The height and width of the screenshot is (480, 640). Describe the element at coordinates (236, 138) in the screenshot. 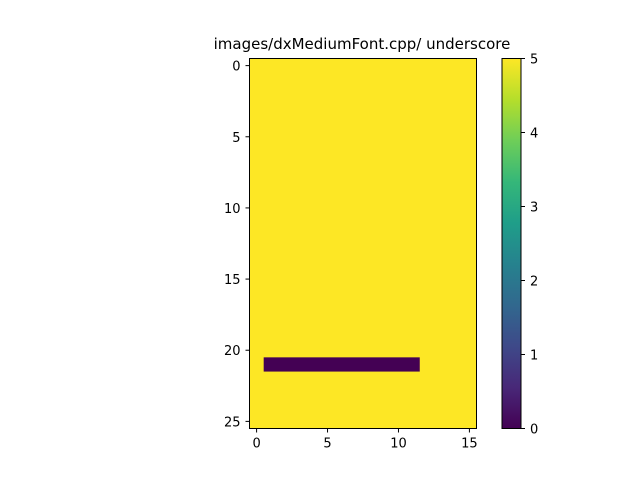

I see `y-tick-label: 5` at that location.